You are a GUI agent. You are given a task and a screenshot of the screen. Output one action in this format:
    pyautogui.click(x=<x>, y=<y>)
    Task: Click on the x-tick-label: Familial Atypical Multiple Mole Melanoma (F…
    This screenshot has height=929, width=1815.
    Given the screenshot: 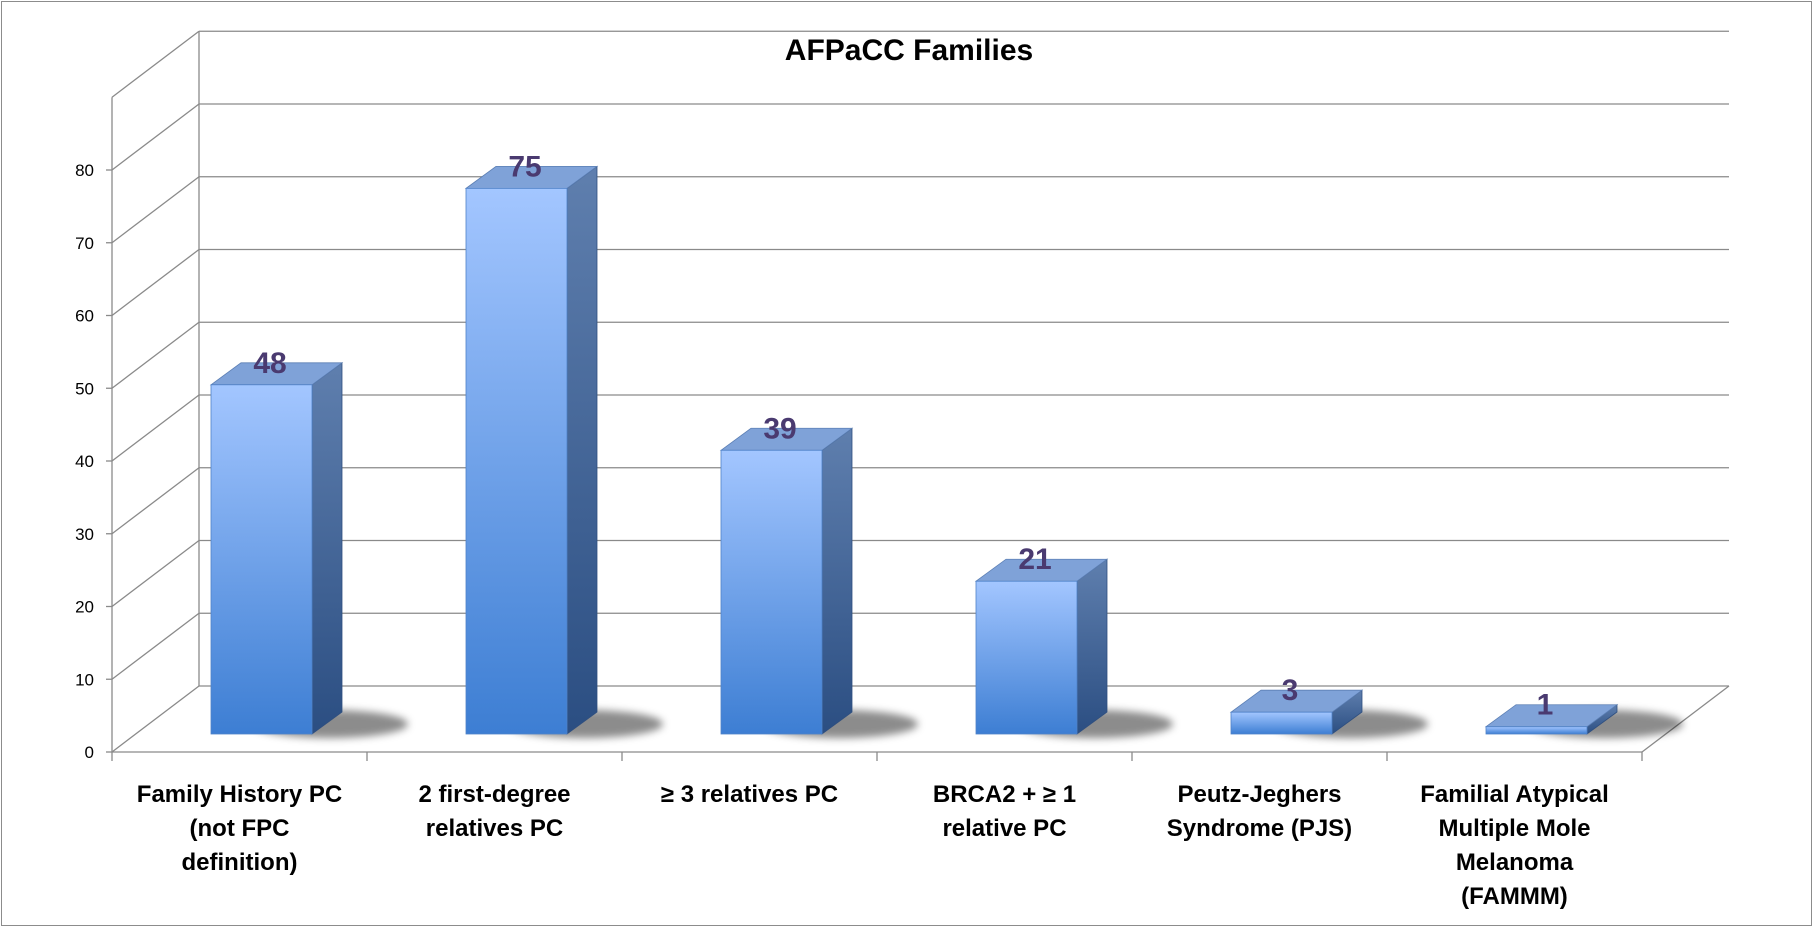 What is the action you would take?
    pyautogui.click(x=1514, y=845)
    